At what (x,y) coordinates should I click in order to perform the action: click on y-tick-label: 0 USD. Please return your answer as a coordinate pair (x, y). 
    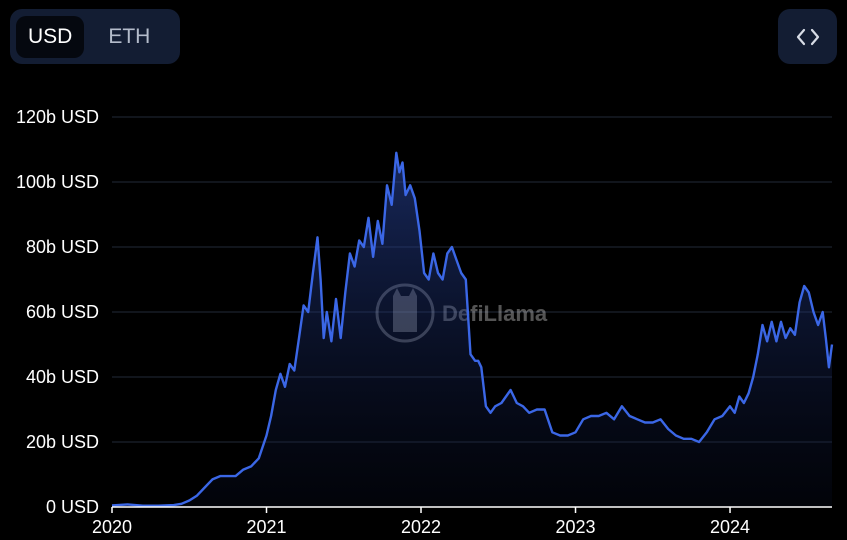
    Looking at the image, I should click on (72, 507).